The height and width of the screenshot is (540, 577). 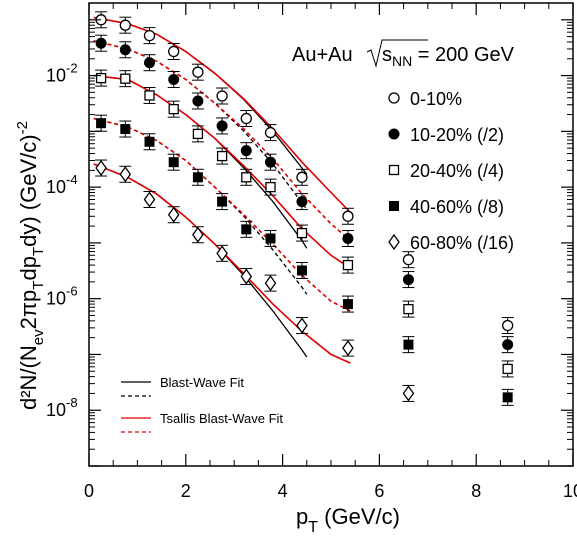 What do you see at coordinates (62, 296) in the screenshot?
I see `y-tick-label: 10⁻⁶` at bounding box center [62, 296].